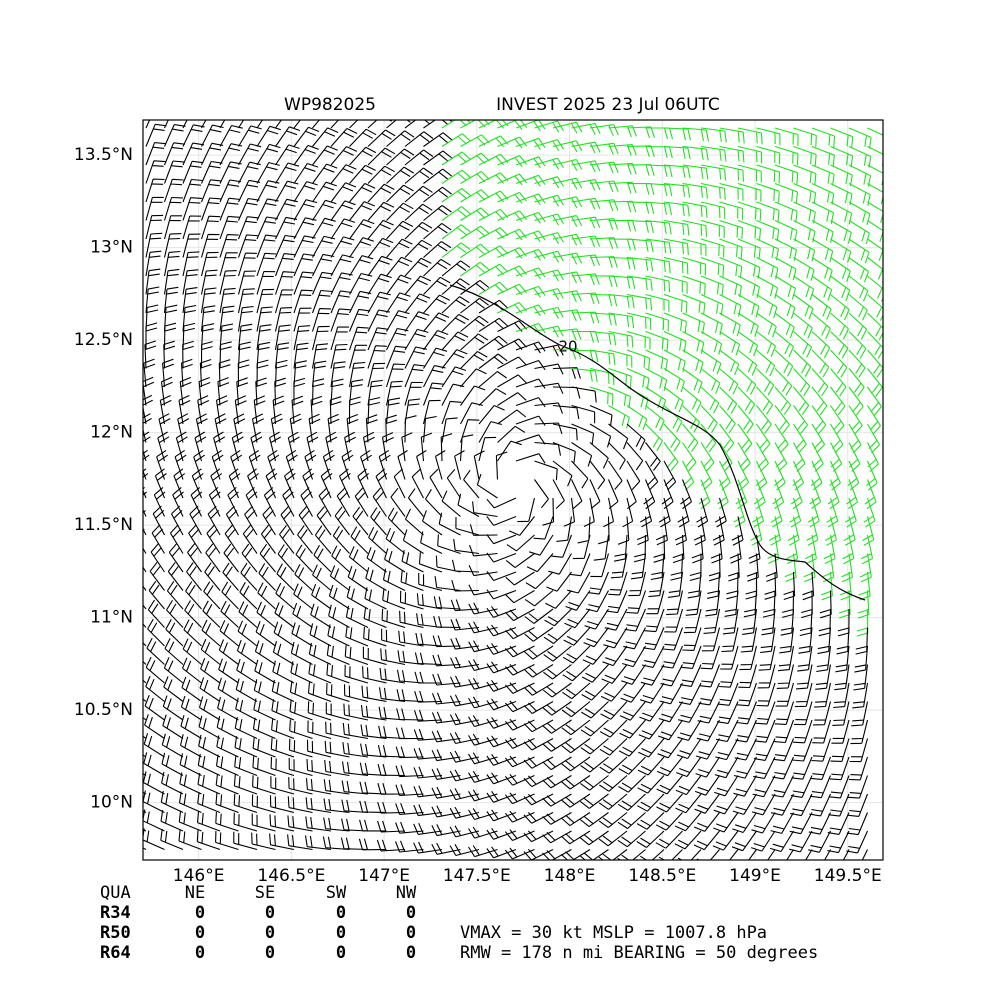 This screenshot has height=1004, width=1000. What do you see at coordinates (570, 876) in the screenshot?
I see `x-tick-label: 148°E` at bounding box center [570, 876].